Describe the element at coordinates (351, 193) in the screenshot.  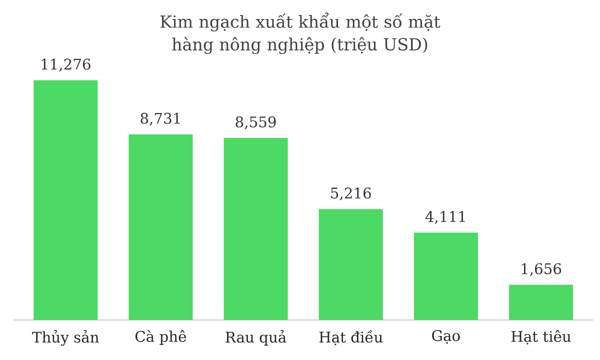
I see `data-label: 5,216` at that location.